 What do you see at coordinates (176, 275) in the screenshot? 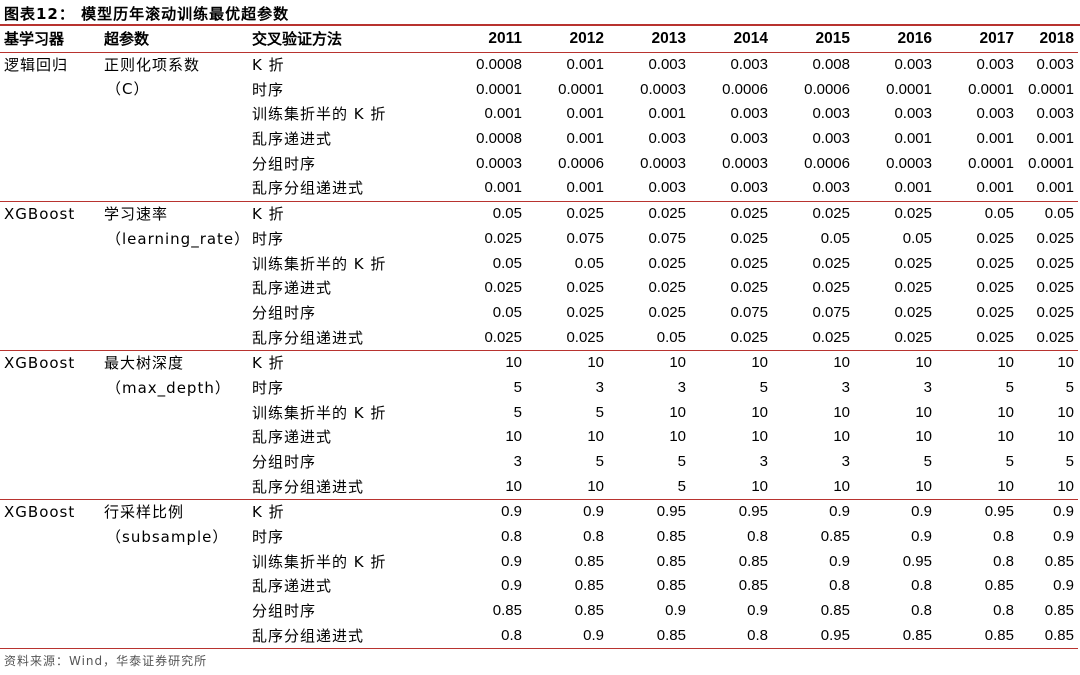
I see `param-cell: 学习速率 （learning_rate）` at bounding box center [176, 275].